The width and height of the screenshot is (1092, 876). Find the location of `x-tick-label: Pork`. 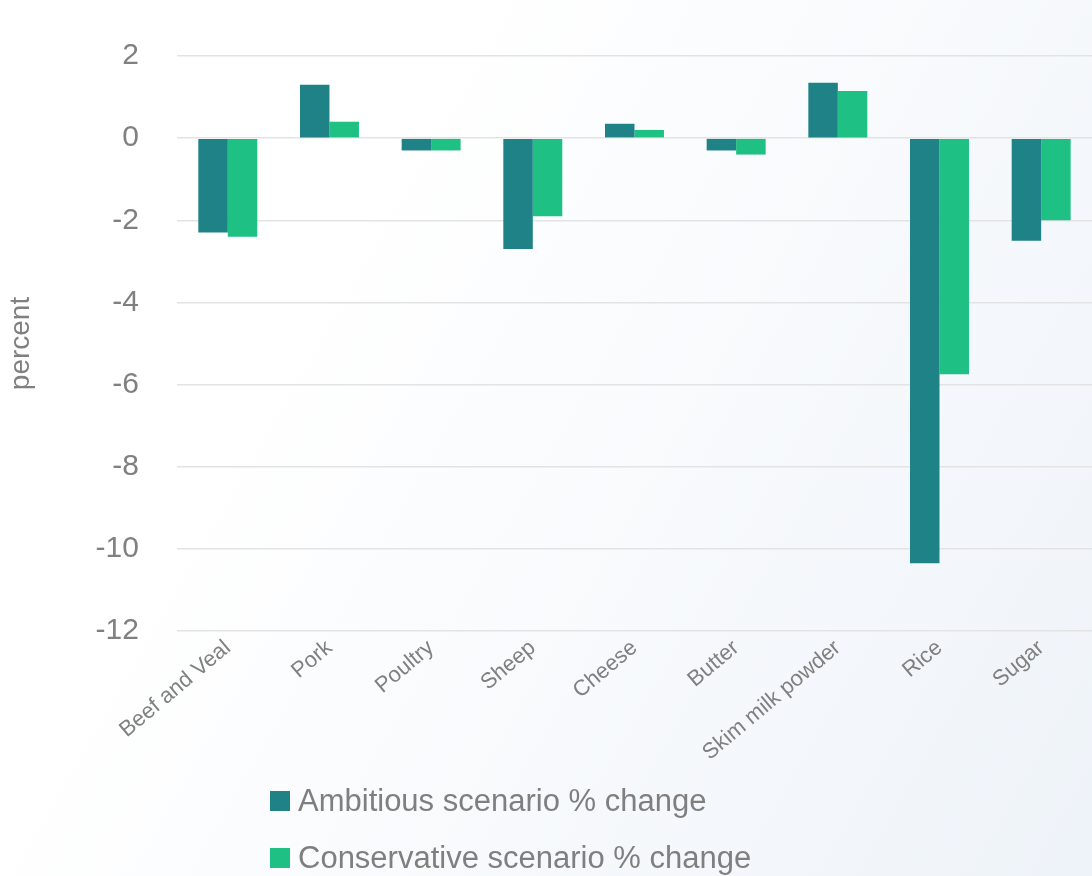

x-tick-label: Pork is located at coordinates (311, 658).